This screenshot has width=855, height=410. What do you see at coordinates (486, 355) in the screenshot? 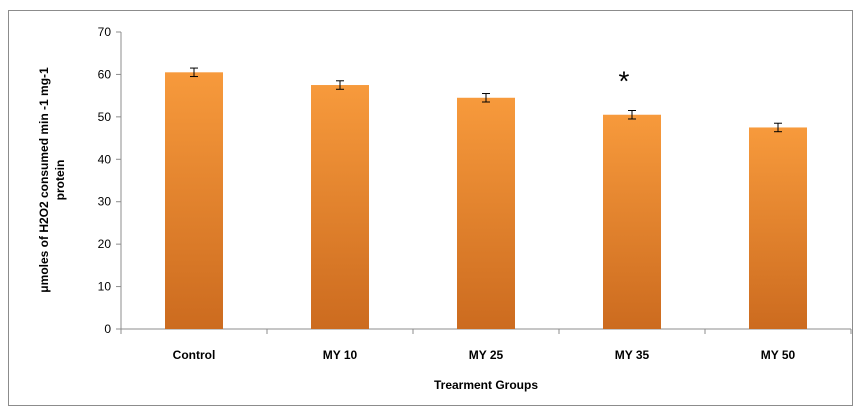
I see `x-tick-label: MY 25` at bounding box center [486, 355].